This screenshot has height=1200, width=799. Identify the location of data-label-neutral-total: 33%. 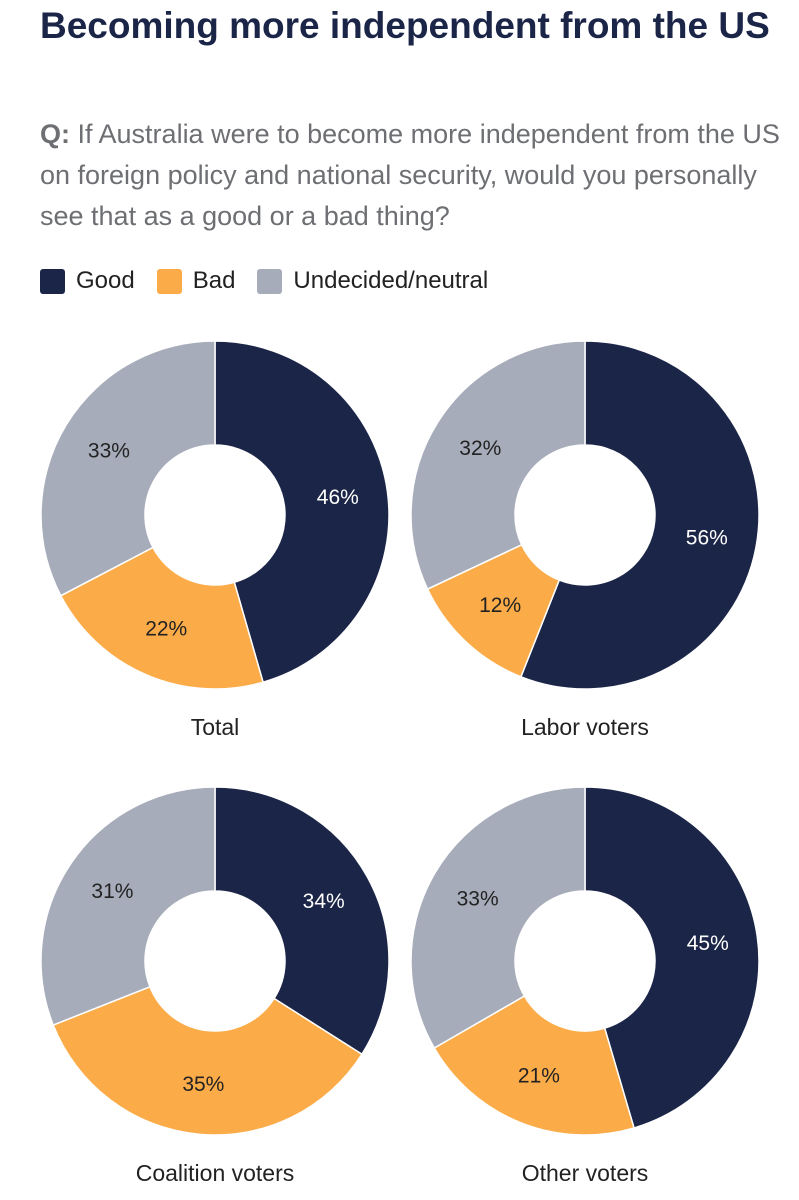
(109, 450).